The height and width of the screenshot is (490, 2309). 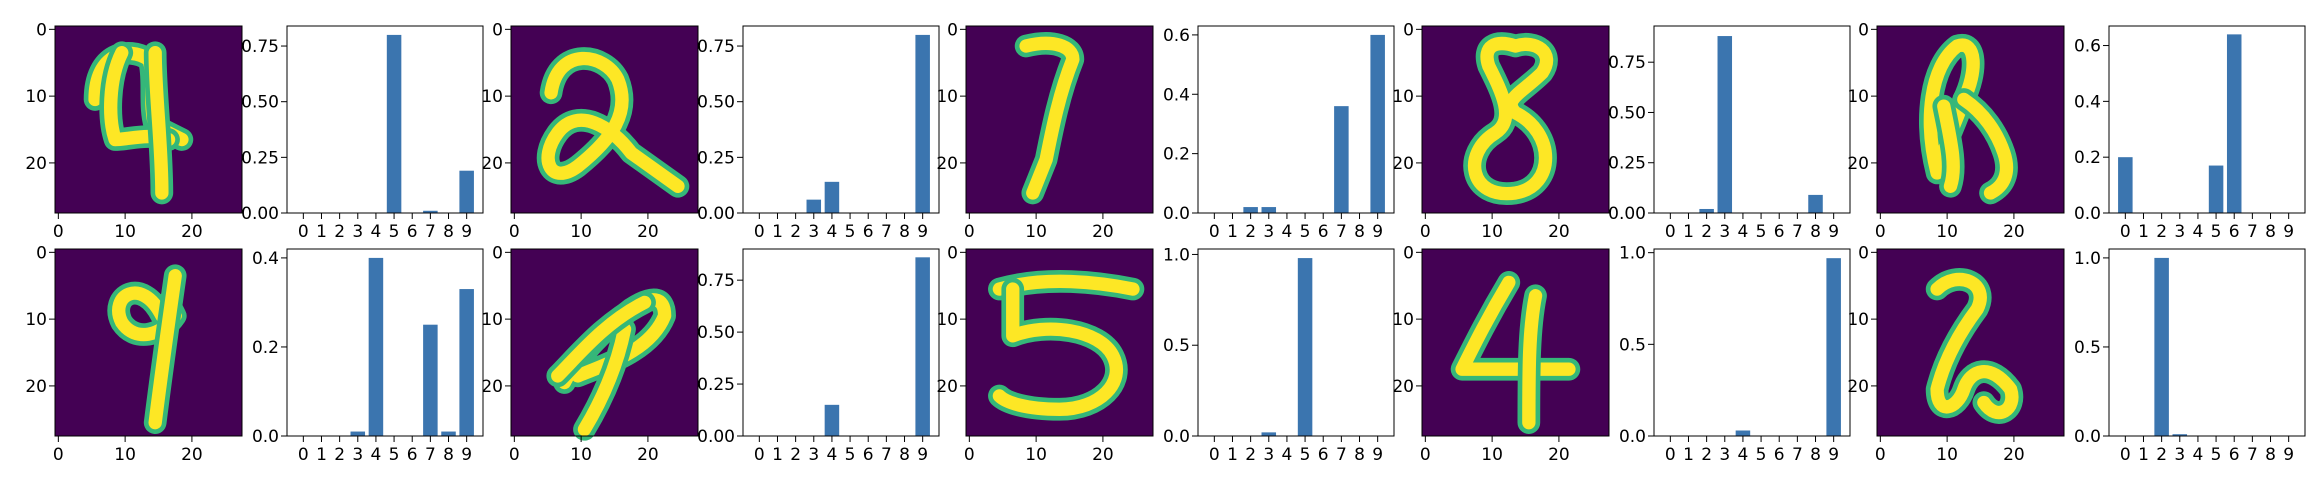 What do you see at coordinates (260, 103) in the screenshot?
I see `bar-y-tick-label: 0.50` at bounding box center [260, 103].